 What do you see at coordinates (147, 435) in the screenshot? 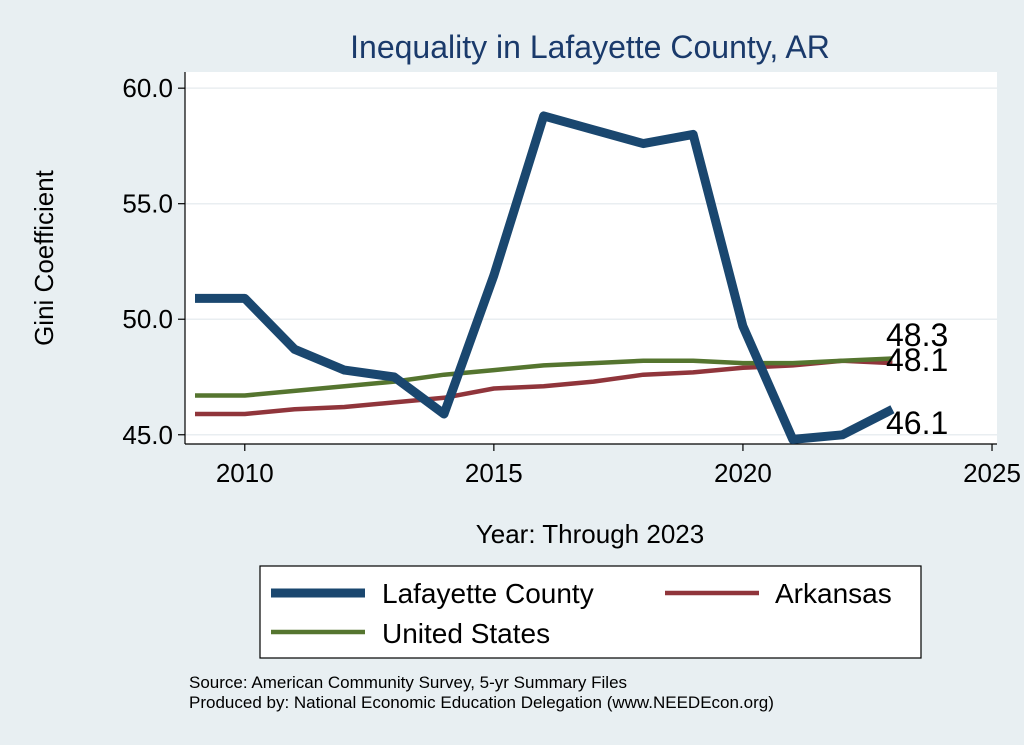
I see `y-tick-label: 45.0` at bounding box center [147, 435].